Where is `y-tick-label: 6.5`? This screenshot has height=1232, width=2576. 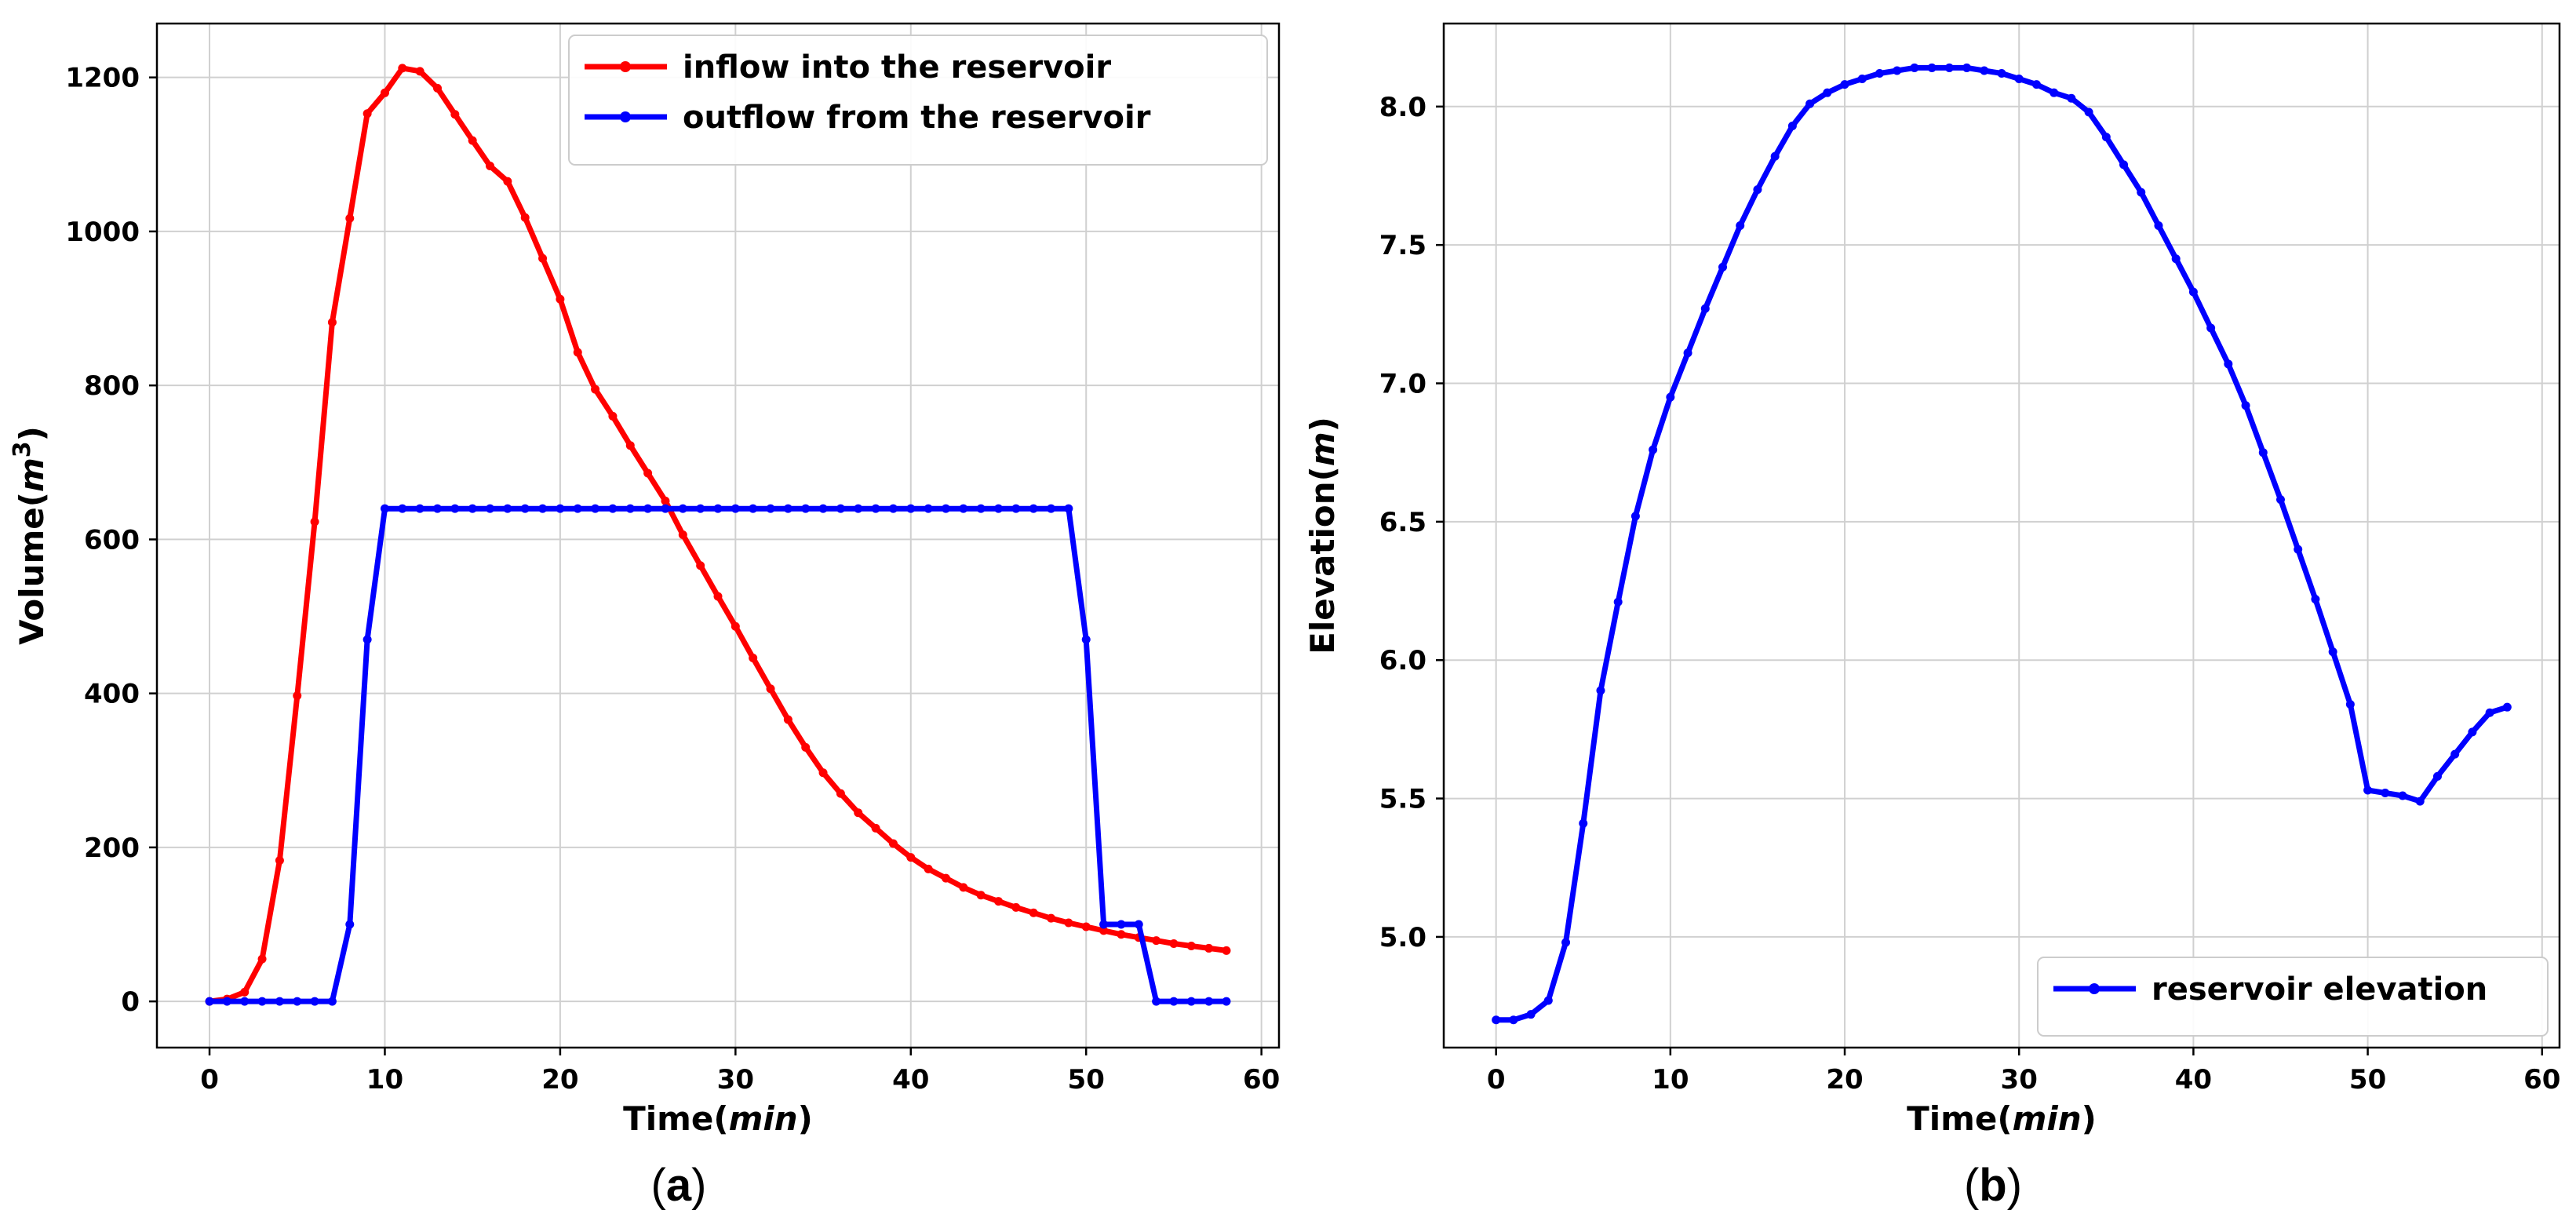 y-tick-label: 6.5 is located at coordinates (1402, 523).